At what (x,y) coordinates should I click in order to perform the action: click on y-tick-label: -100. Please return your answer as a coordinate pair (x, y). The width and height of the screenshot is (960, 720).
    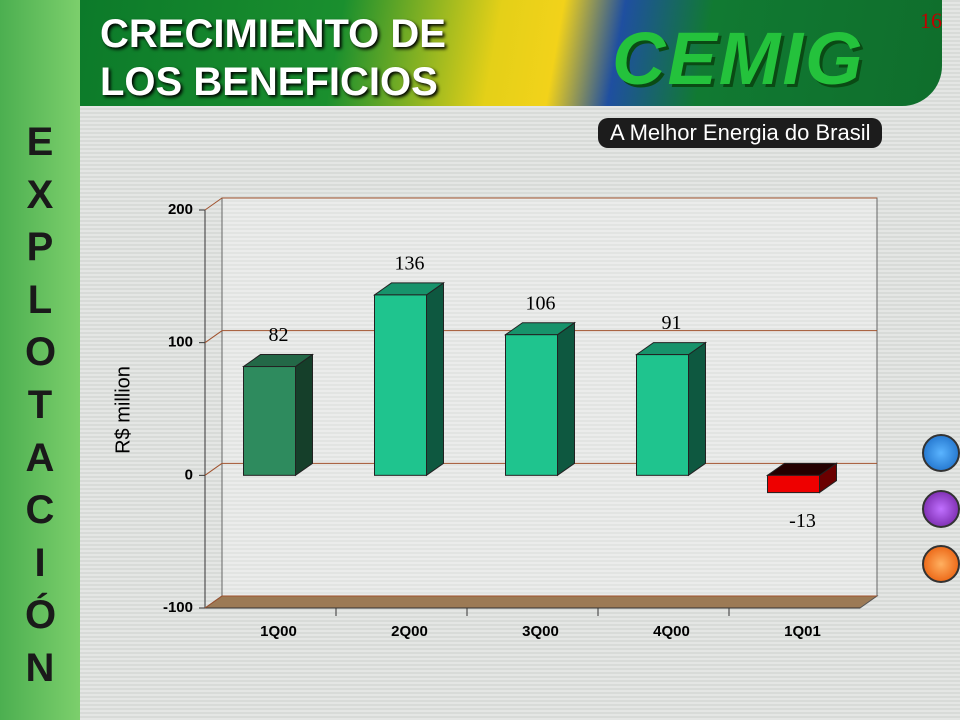
    Looking at the image, I should click on (178, 607).